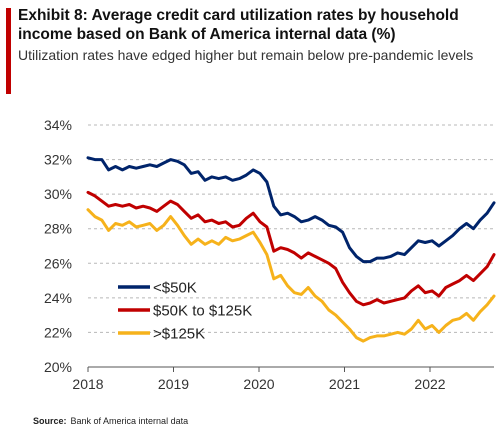  I want to click on x-tick-label: 2018, so click(87, 384).